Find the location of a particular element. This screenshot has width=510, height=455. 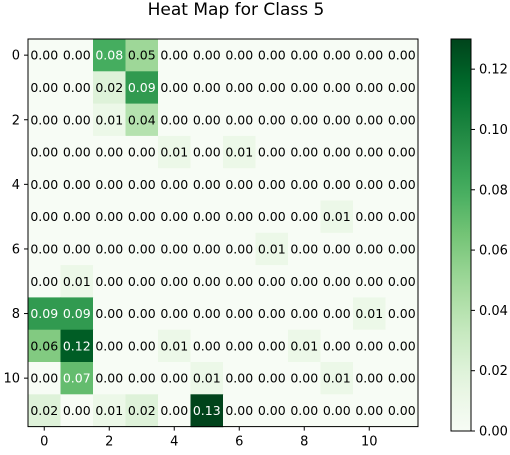

colorbar-tick-label: 0.00 is located at coordinates (493, 432).